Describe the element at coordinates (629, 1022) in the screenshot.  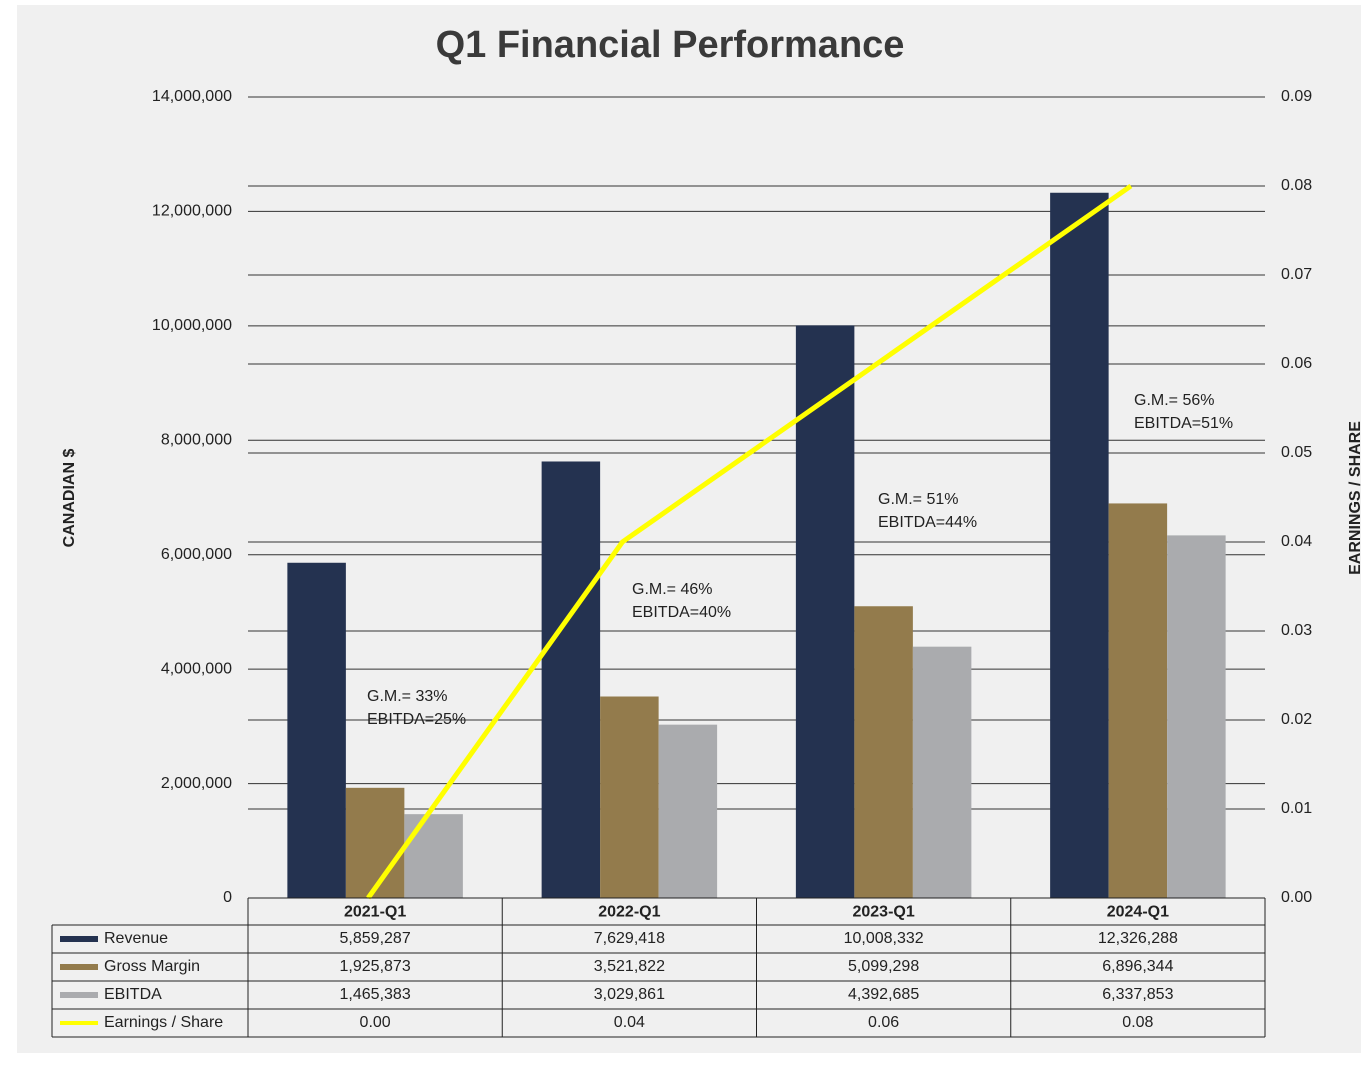
I see `table-value: 0.04` at that location.